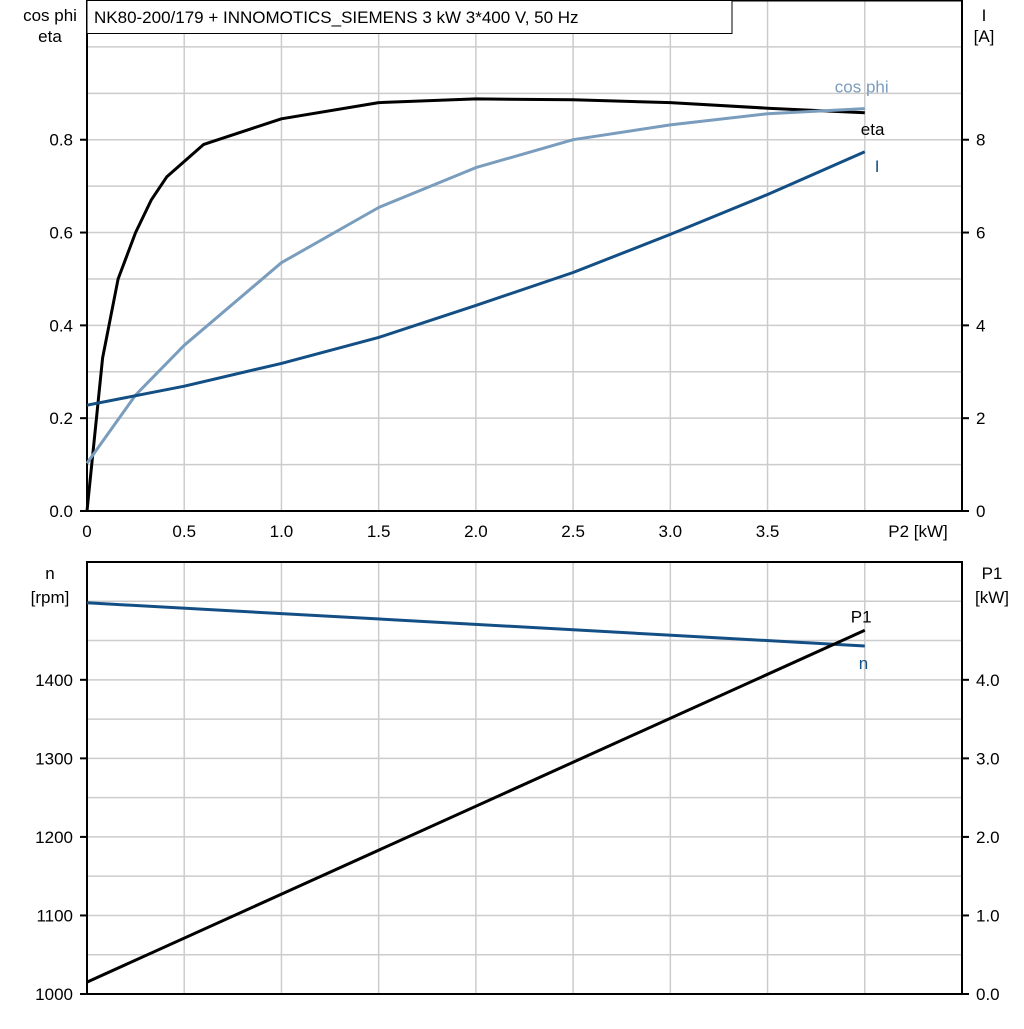 The height and width of the screenshot is (1029, 1024). I want to click on y-left-tick-label: 1200, so click(54, 837).